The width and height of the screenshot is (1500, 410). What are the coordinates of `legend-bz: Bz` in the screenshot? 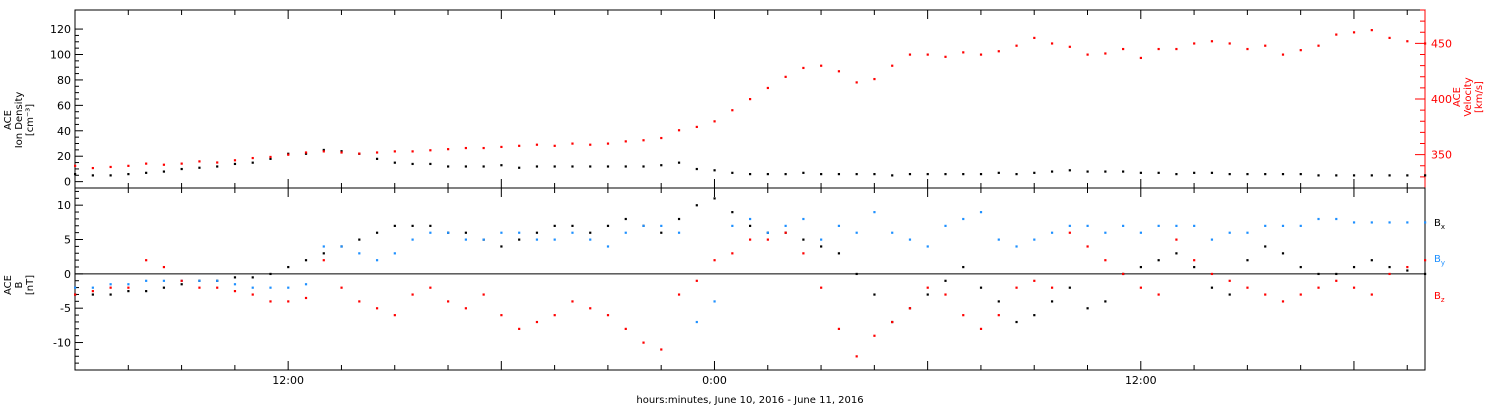 It's located at (1439, 297).